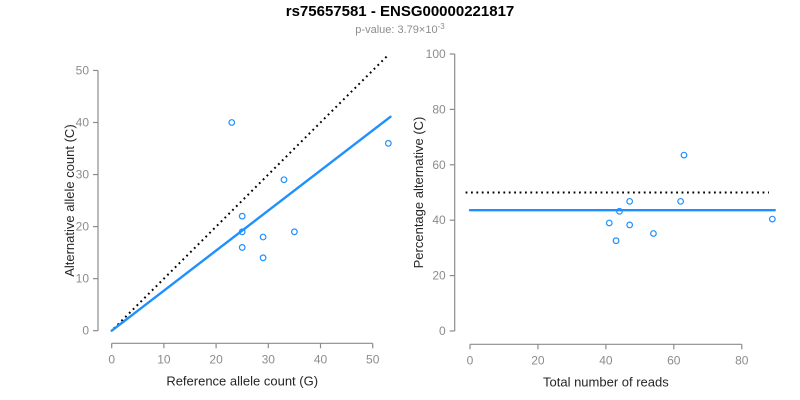 The height and width of the screenshot is (400, 800). I want to click on y-tick-label: 100, so click(436, 54).